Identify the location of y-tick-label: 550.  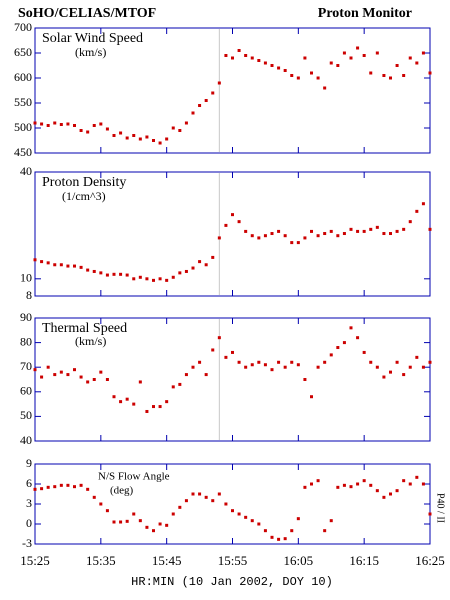
(23, 102).